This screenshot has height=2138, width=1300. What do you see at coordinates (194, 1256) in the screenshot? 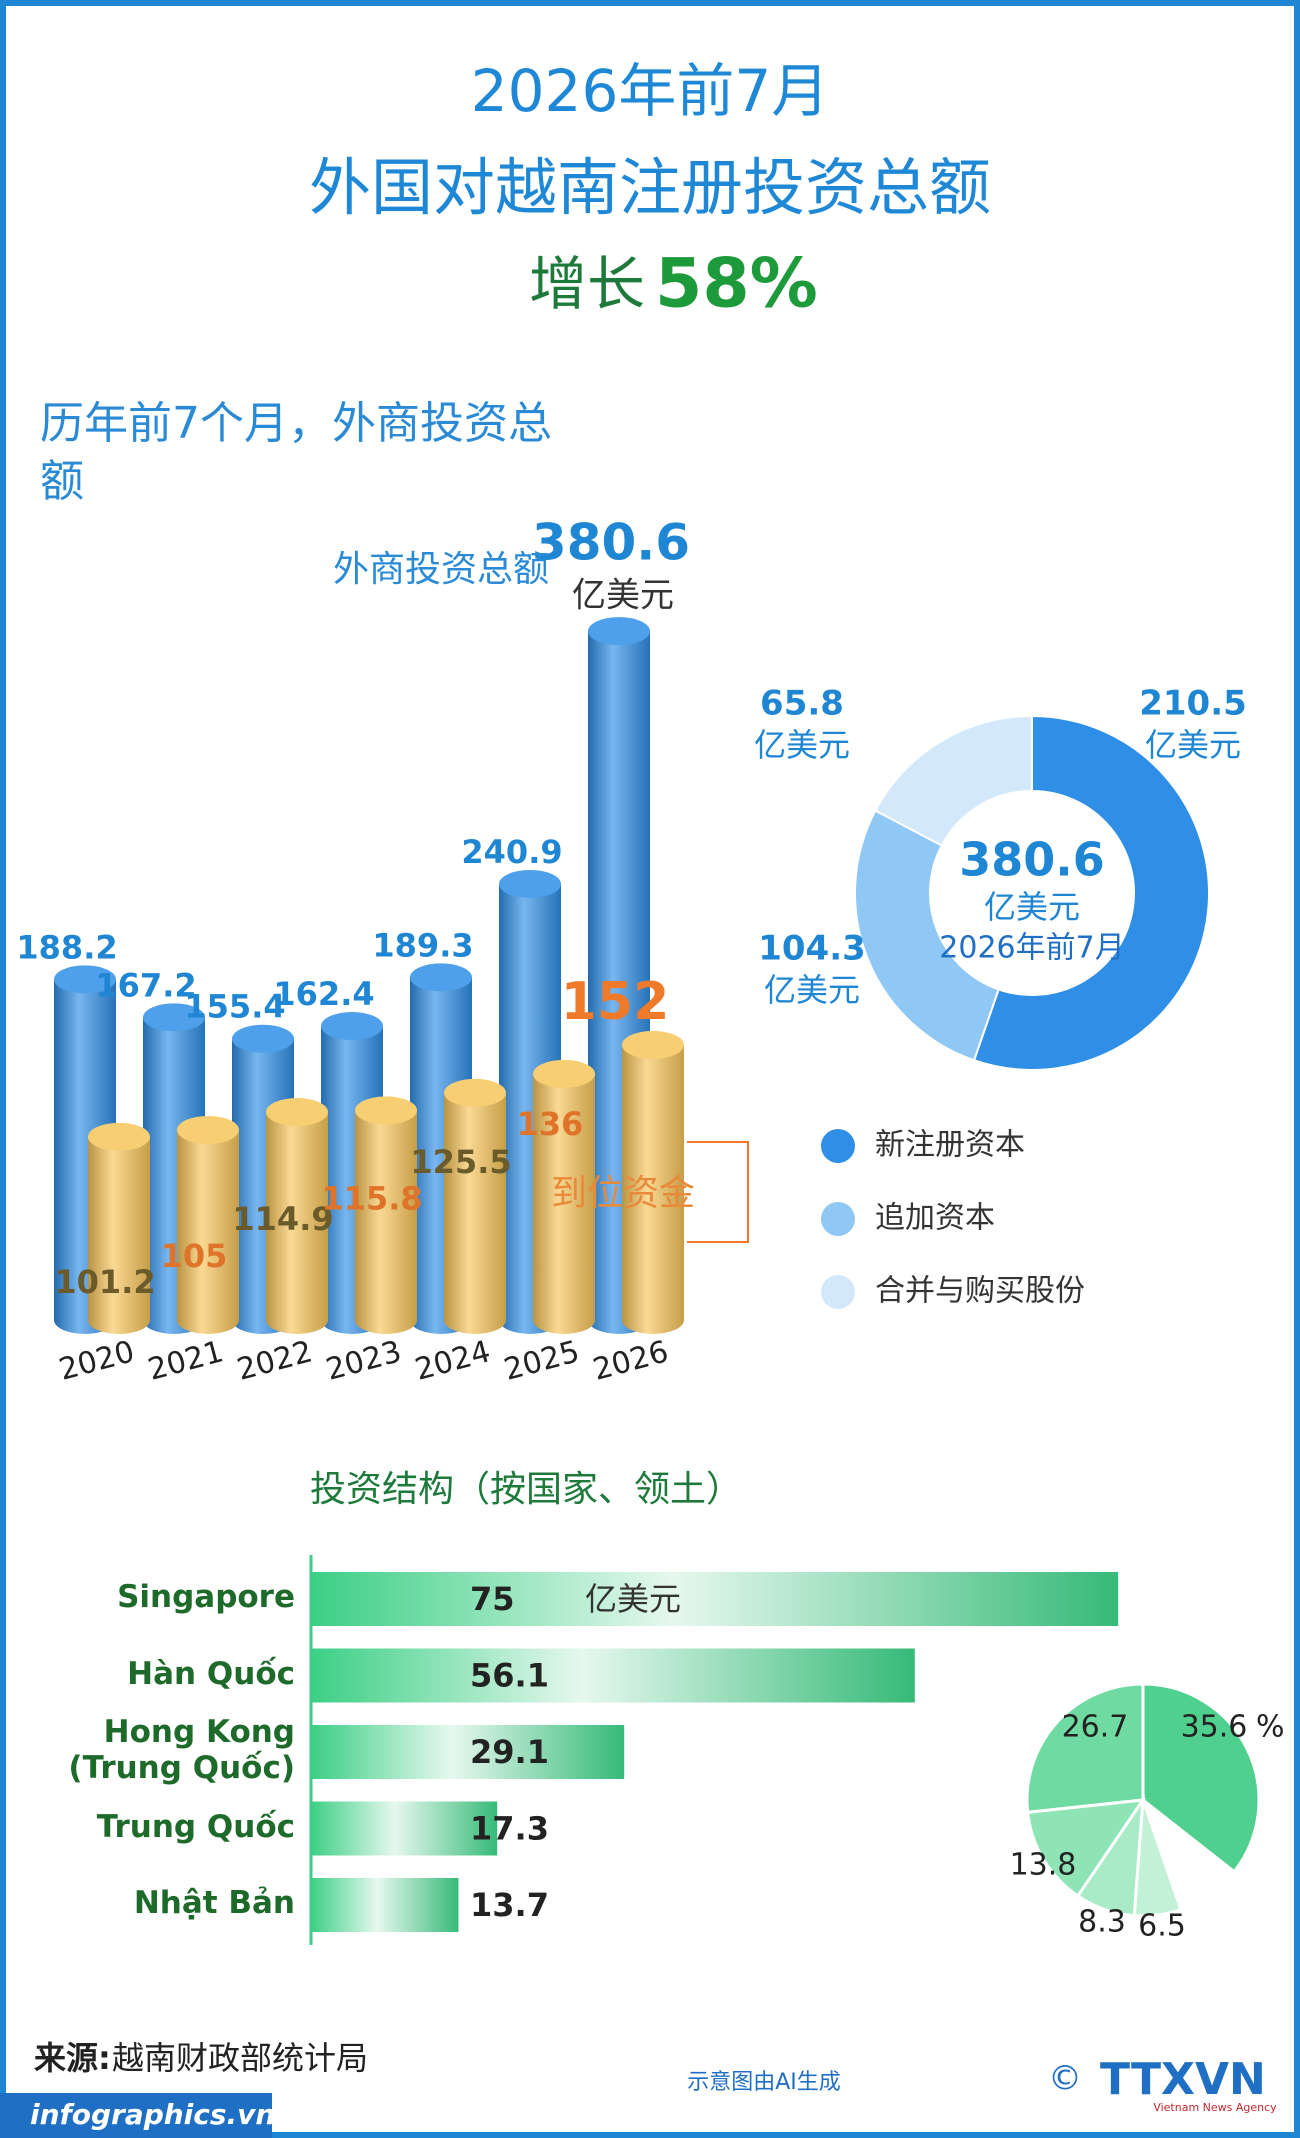
I see `value-label: 105` at bounding box center [194, 1256].